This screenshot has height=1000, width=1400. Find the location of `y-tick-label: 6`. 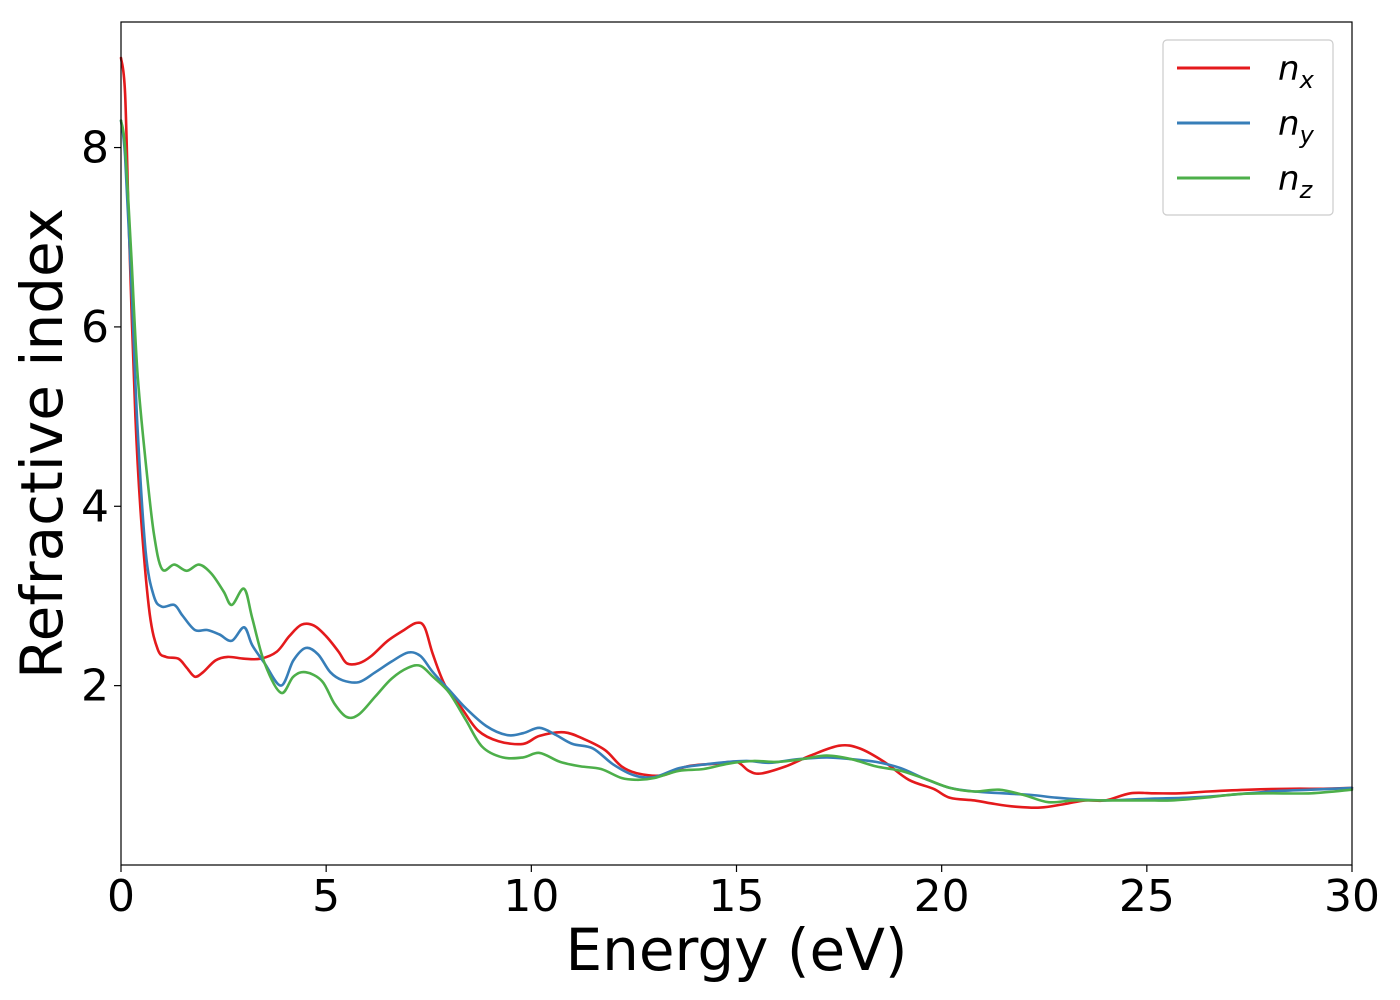

y-tick-label: 6 is located at coordinates (95, 327).